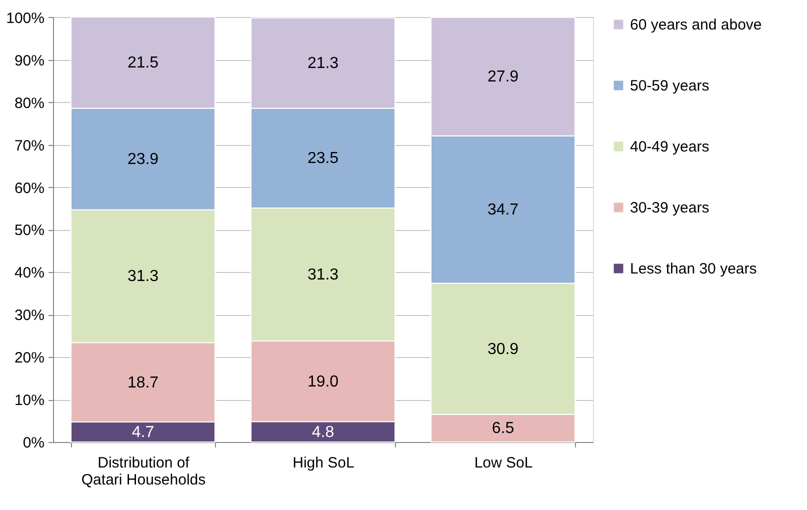 Image resolution: width=807 pixels, height=510 pixels. I want to click on data-label: 4.7, so click(143, 433).